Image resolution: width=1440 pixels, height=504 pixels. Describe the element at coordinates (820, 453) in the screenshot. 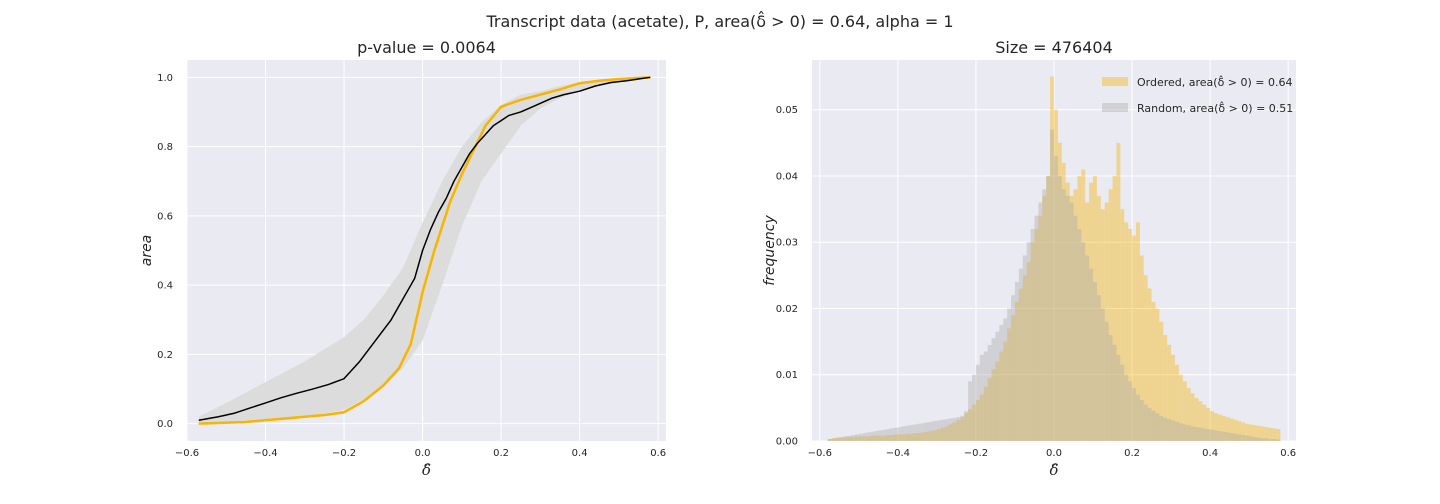

I see `hist-x-tick-label: −0.6` at that location.